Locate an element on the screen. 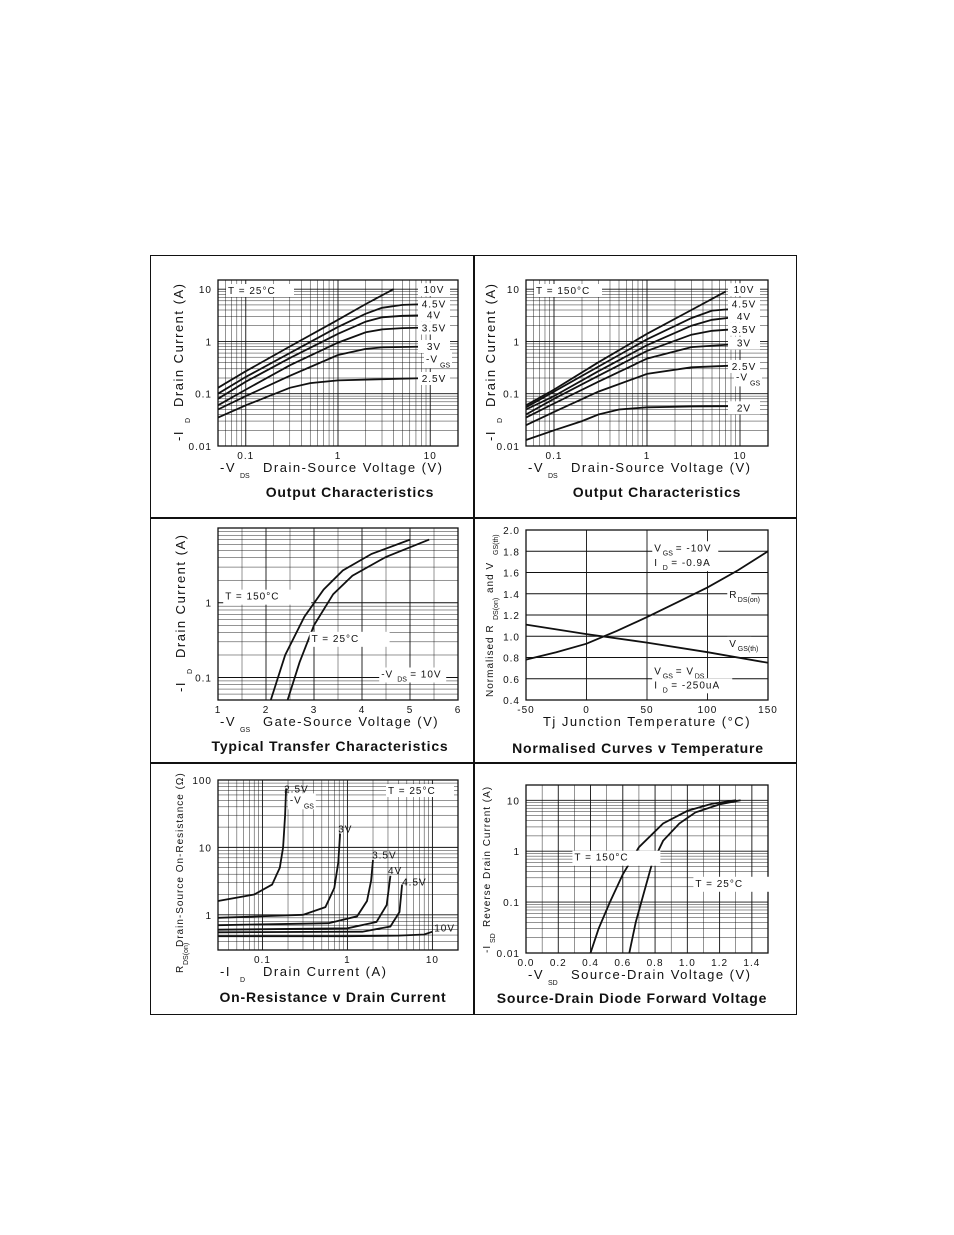  p6-axes-frame is located at coordinates (647, 869).